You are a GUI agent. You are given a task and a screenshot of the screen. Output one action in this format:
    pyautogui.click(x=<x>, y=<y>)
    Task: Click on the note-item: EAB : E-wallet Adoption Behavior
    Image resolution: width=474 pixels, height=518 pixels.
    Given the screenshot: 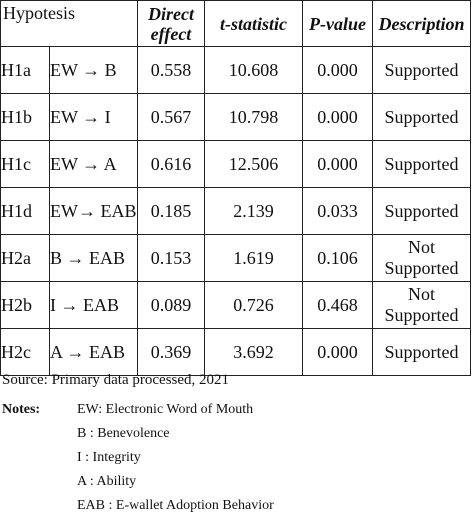 What is the action you would take?
    pyautogui.click(x=175, y=505)
    